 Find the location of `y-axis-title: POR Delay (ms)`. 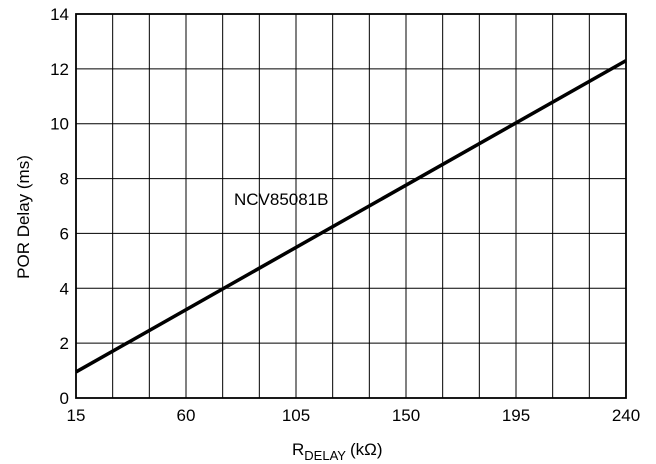

y-axis-title: POR Delay (ms) is located at coordinates (23, 217).